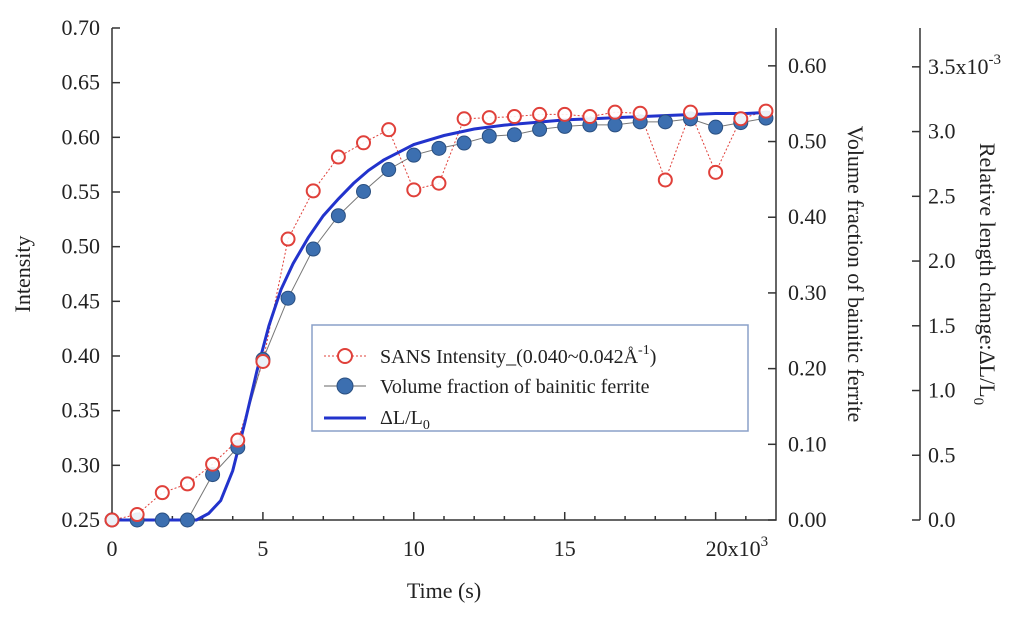  I want to click on x-tick-label: 20x103, so click(737, 547).